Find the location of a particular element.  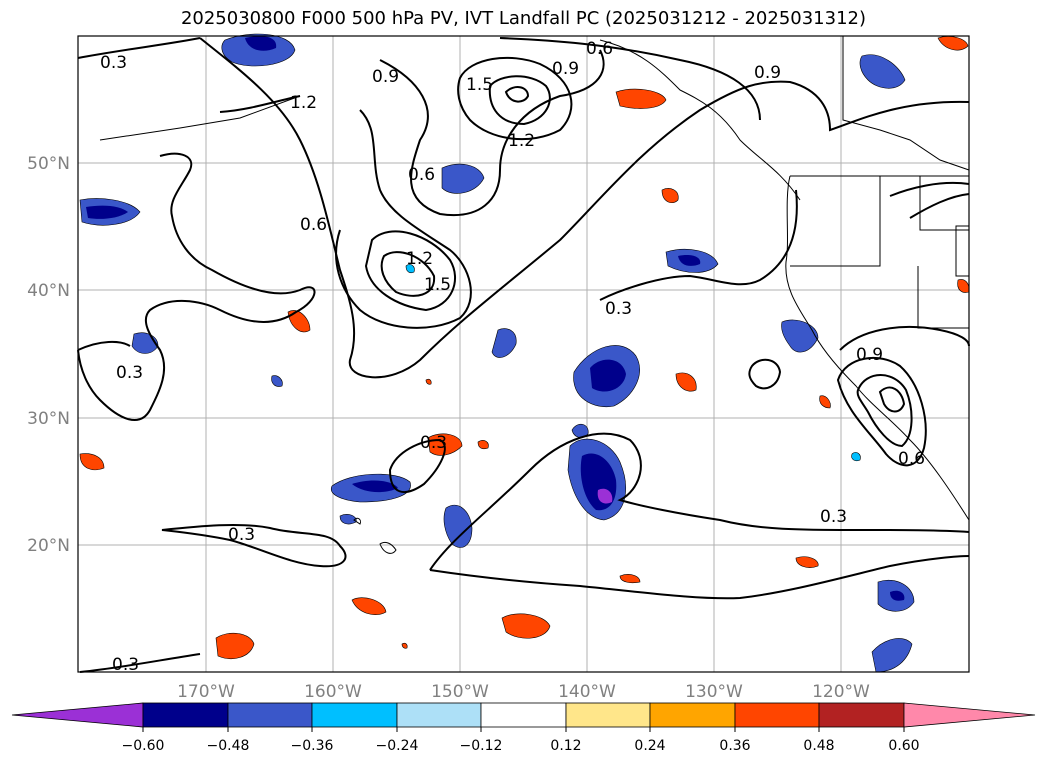

colorbar-extend-max is located at coordinates (969, 715).